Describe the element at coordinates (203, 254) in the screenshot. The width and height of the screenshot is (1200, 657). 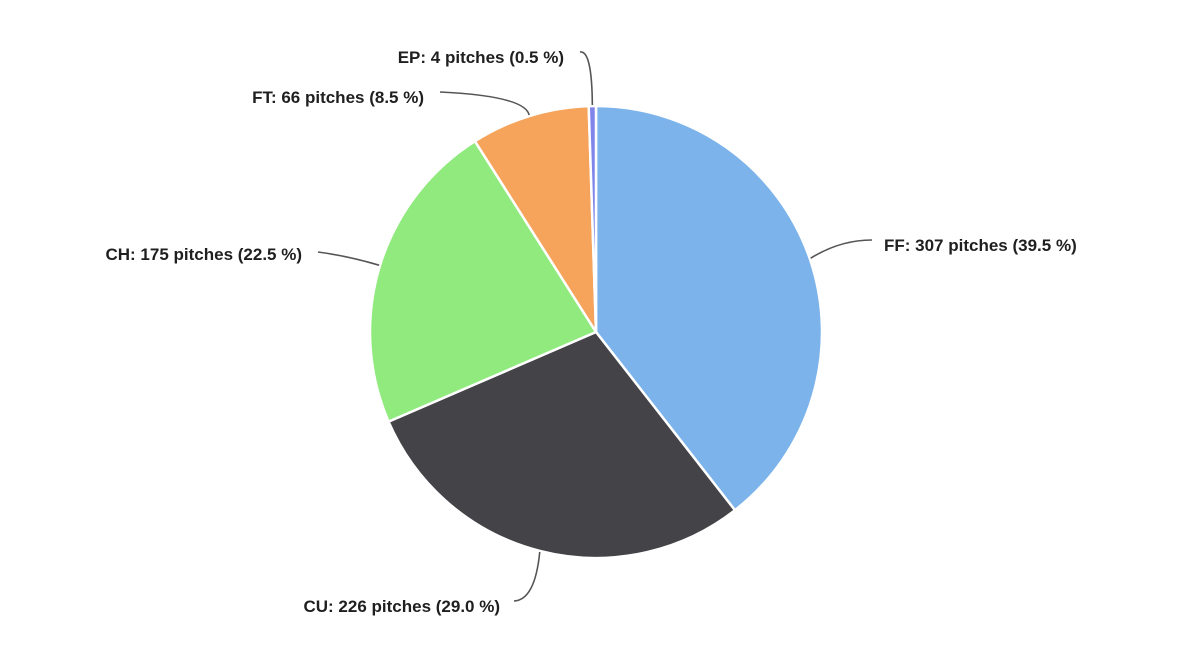
I see `data-label-ch: CH: 175 pitches (22.5 %)` at that location.